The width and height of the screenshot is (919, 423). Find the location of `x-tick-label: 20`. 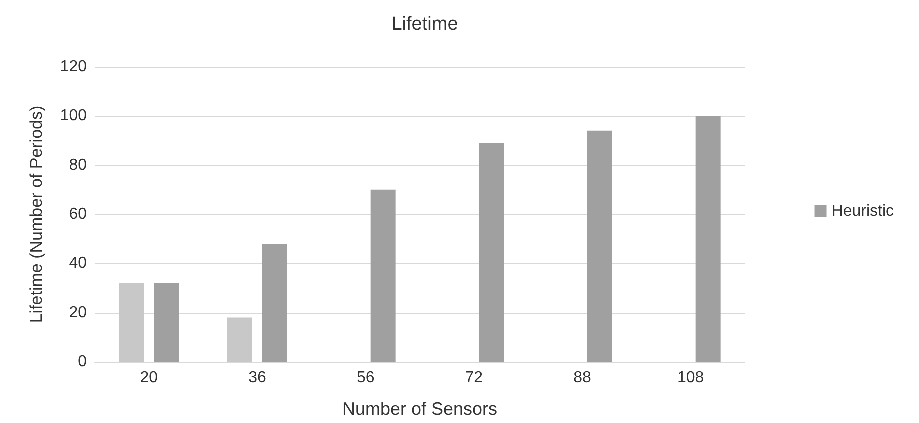

x-tick-label: 20 is located at coordinates (149, 378).